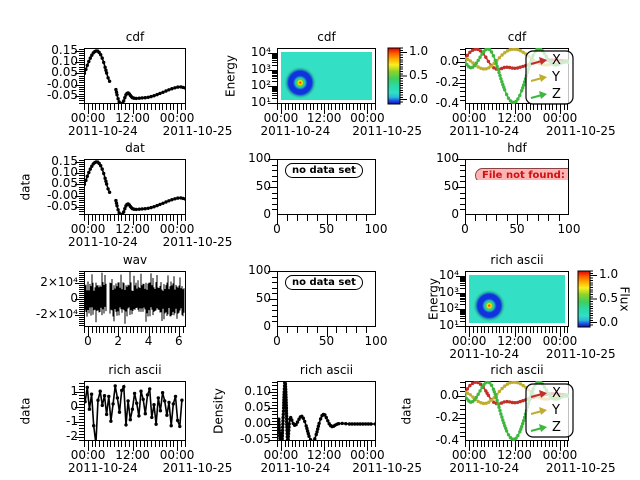  I want to click on panel-title-r1c2: cdf, so click(326, 37).